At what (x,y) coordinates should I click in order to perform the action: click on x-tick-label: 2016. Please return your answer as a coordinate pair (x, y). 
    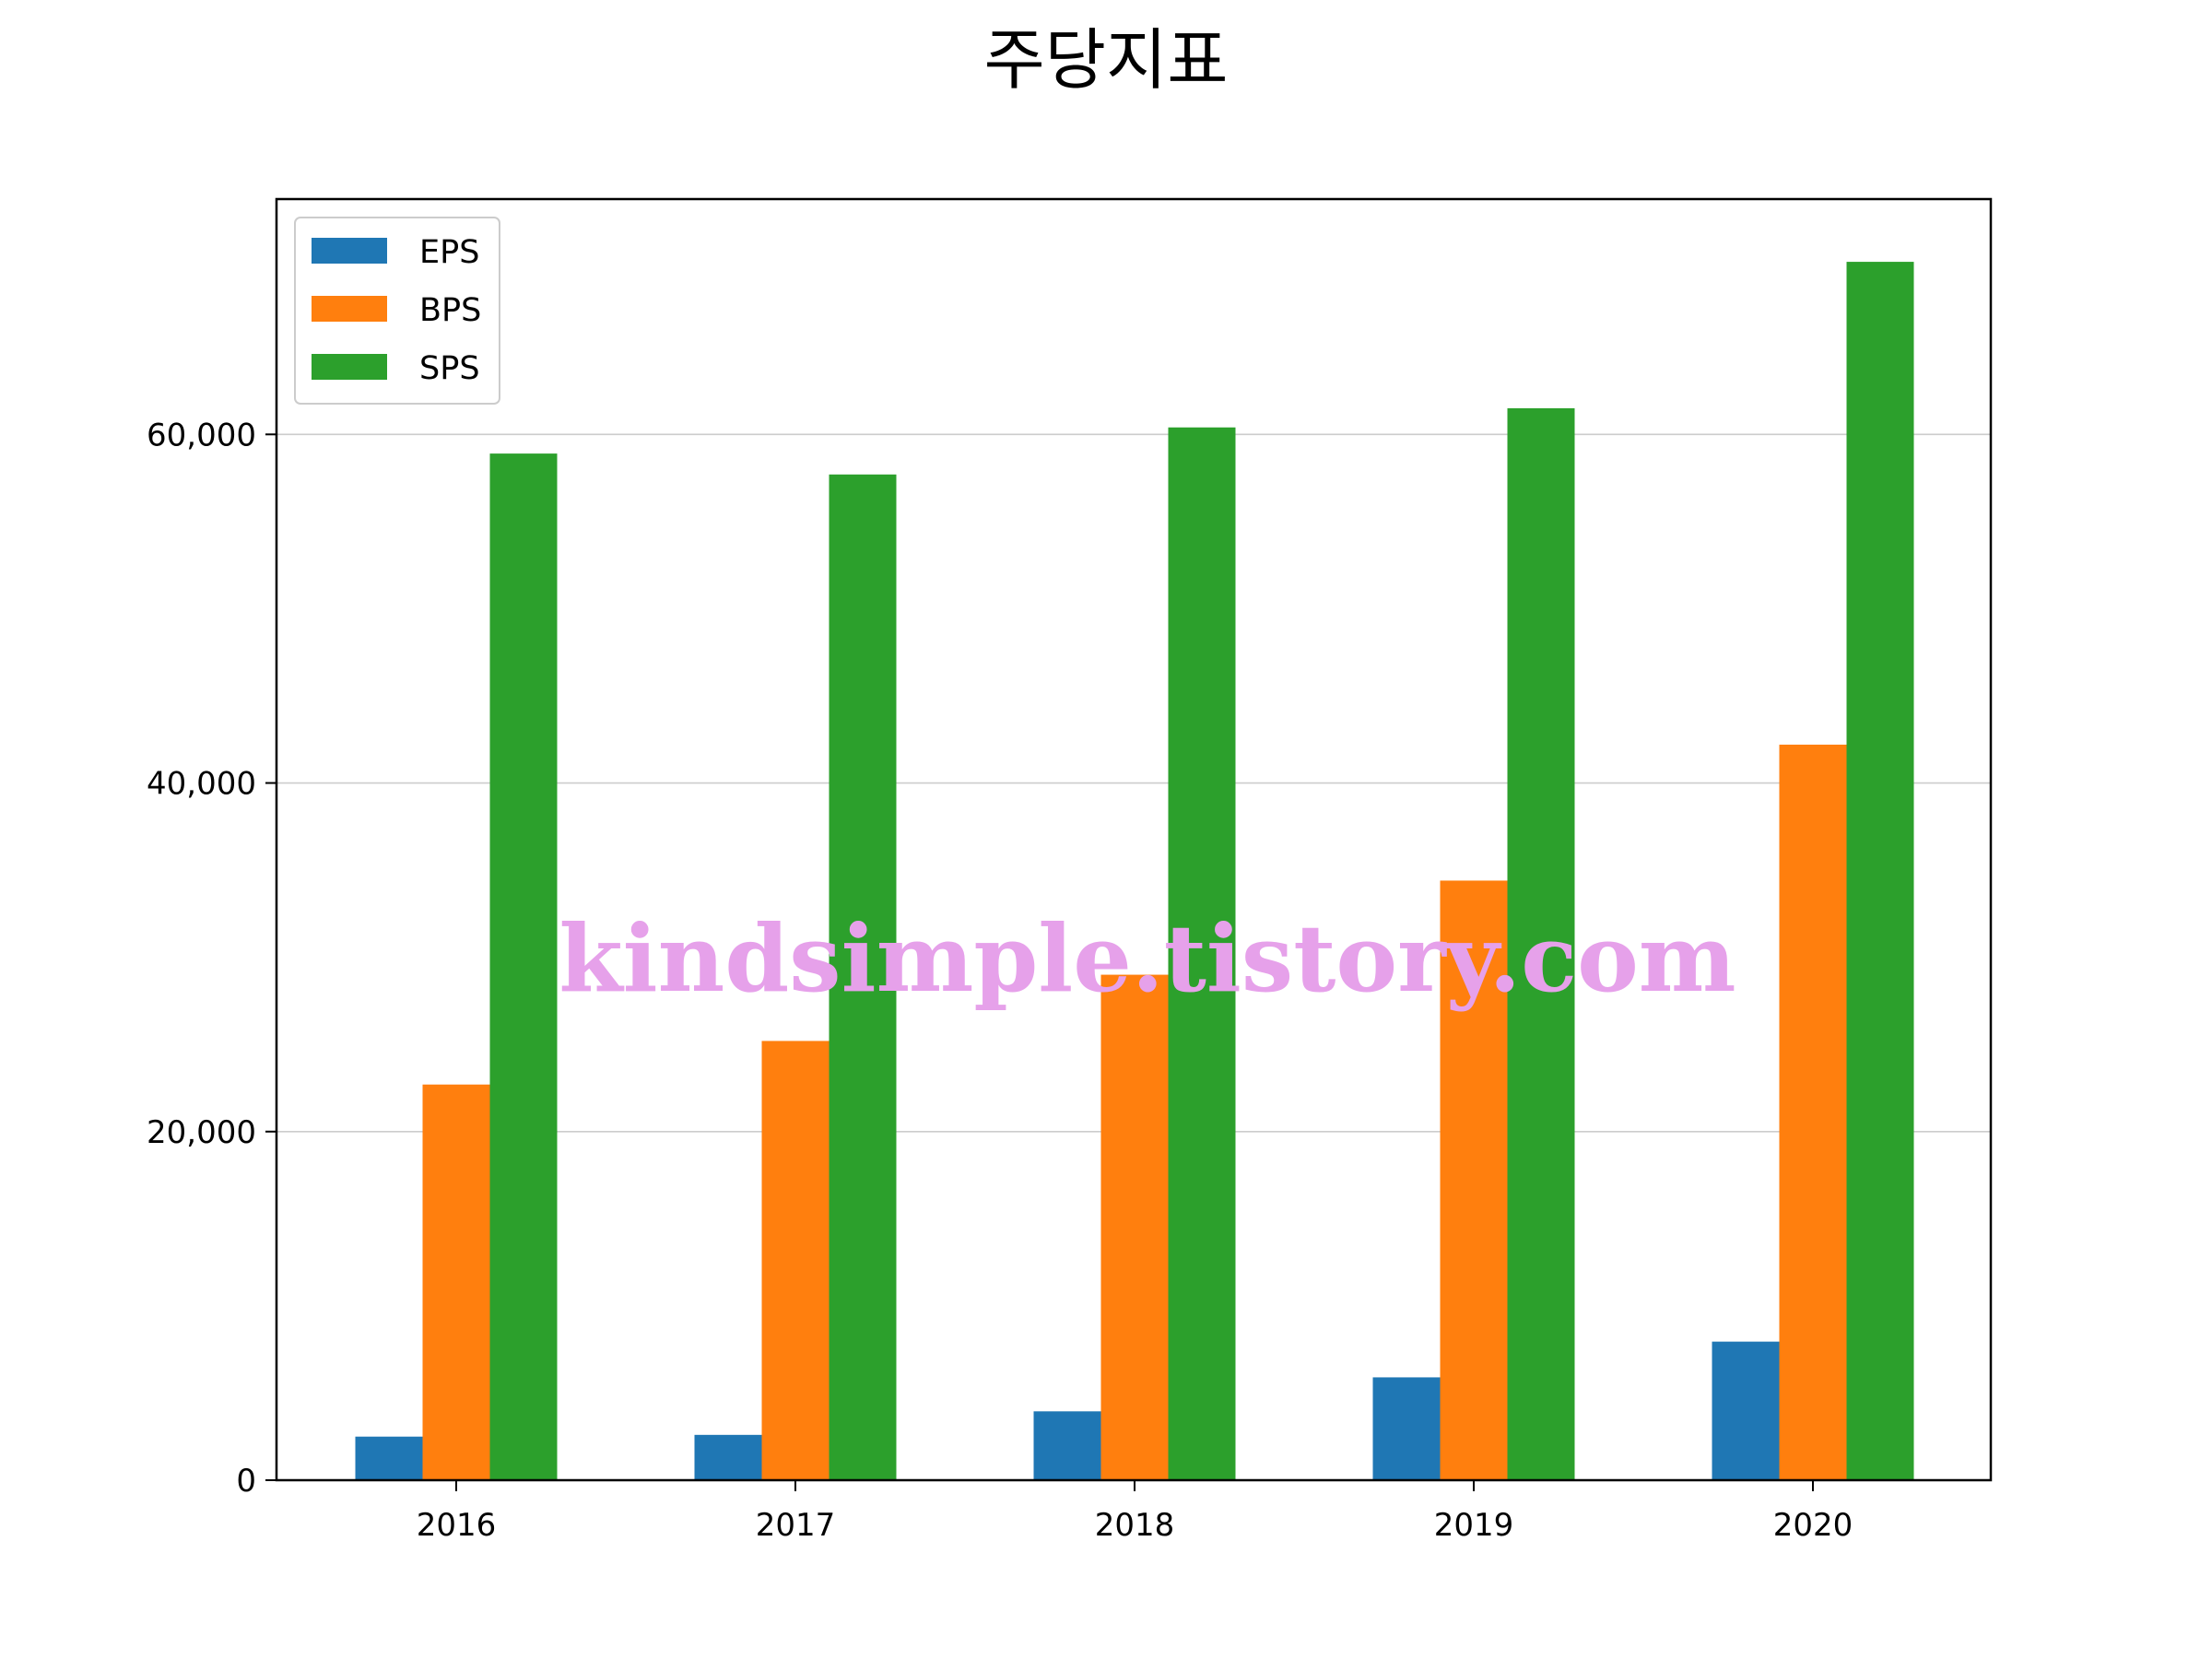
    Looking at the image, I should click on (457, 1525).